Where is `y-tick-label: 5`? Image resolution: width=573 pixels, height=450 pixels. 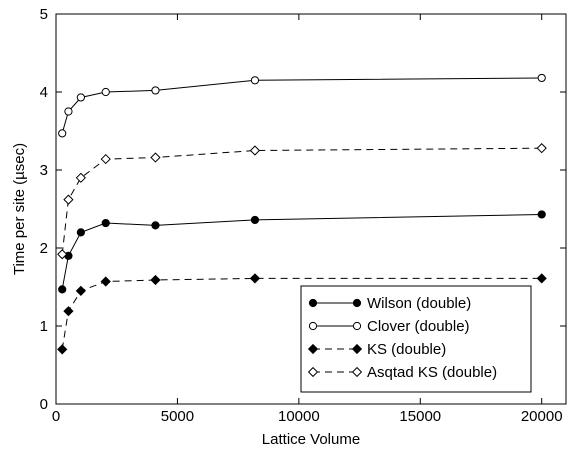
y-tick-label: 5 is located at coordinates (44, 14).